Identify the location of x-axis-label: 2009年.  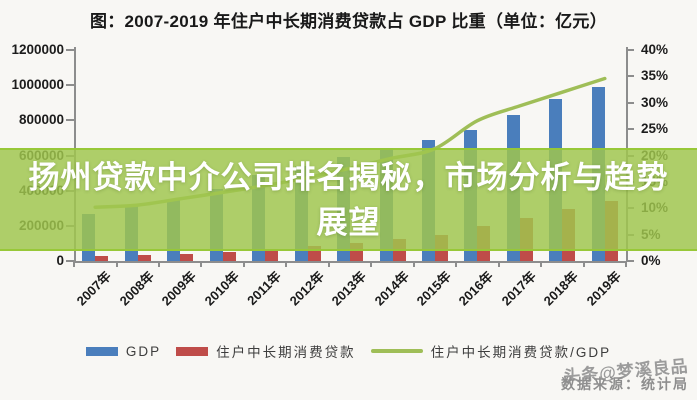
(179, 288).